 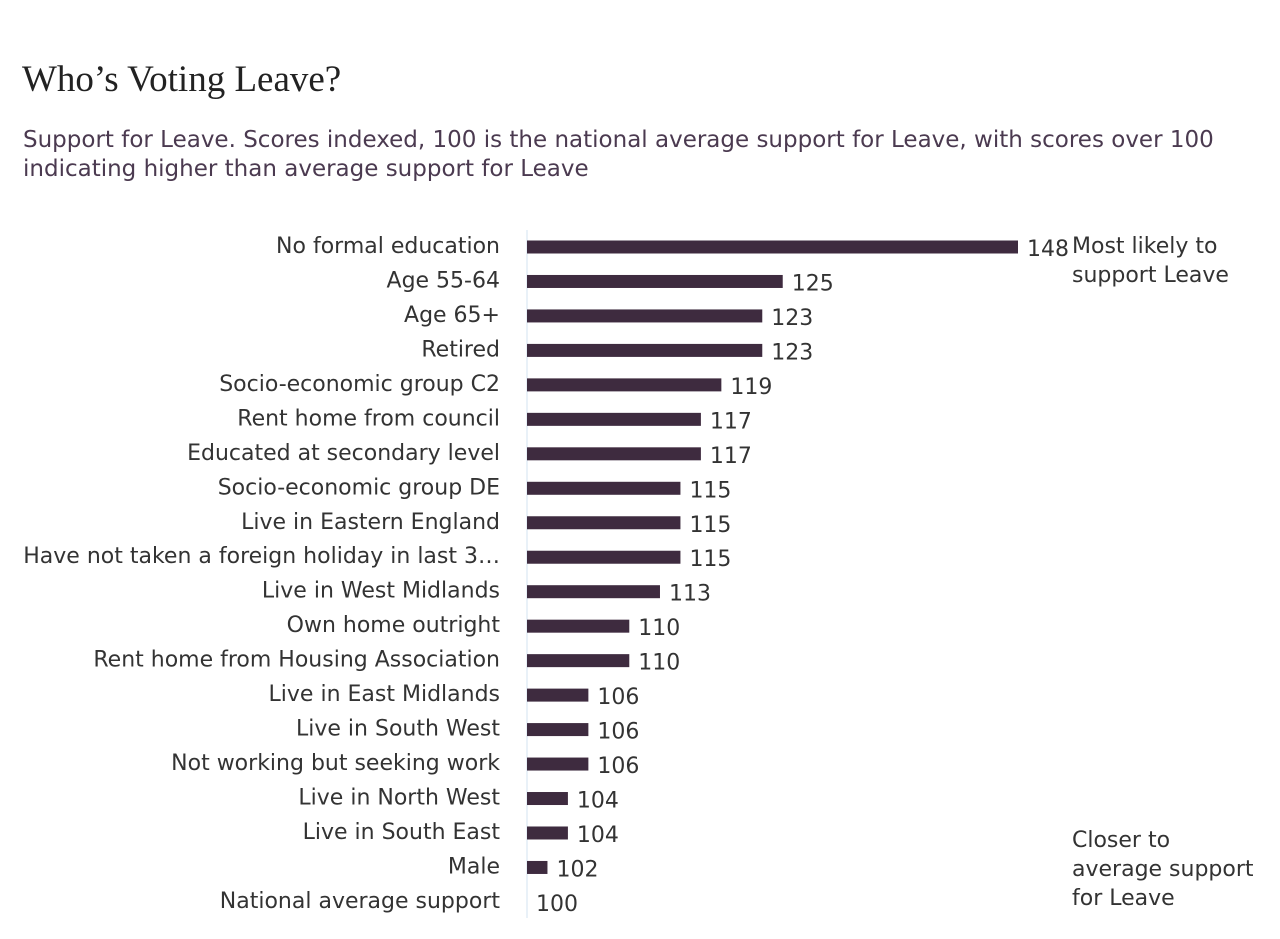 What do you see at coordinates (1150, 261) in the screenshot?
I see `annotation: Most likely to support Leave` at bounding box center [1150, 261].